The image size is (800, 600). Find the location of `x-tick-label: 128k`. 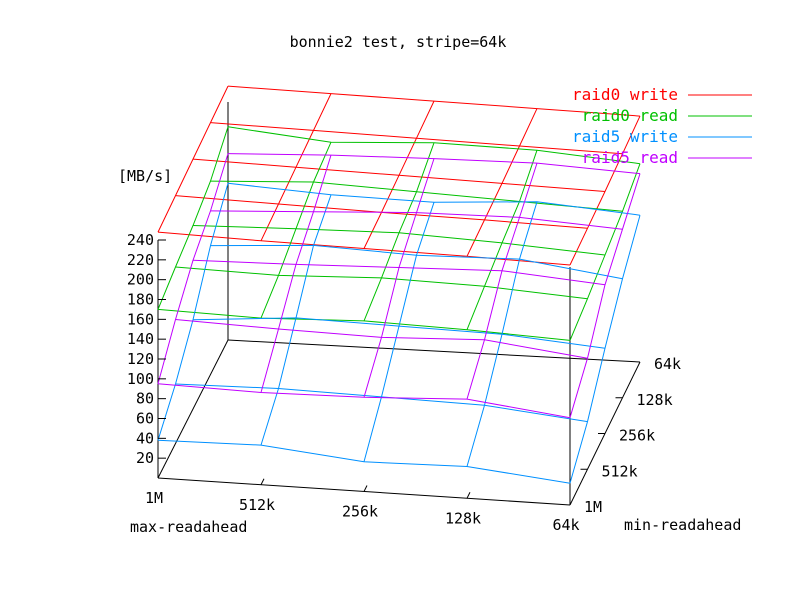

x-tick-label: 128k is located at coordinates (463, 518).